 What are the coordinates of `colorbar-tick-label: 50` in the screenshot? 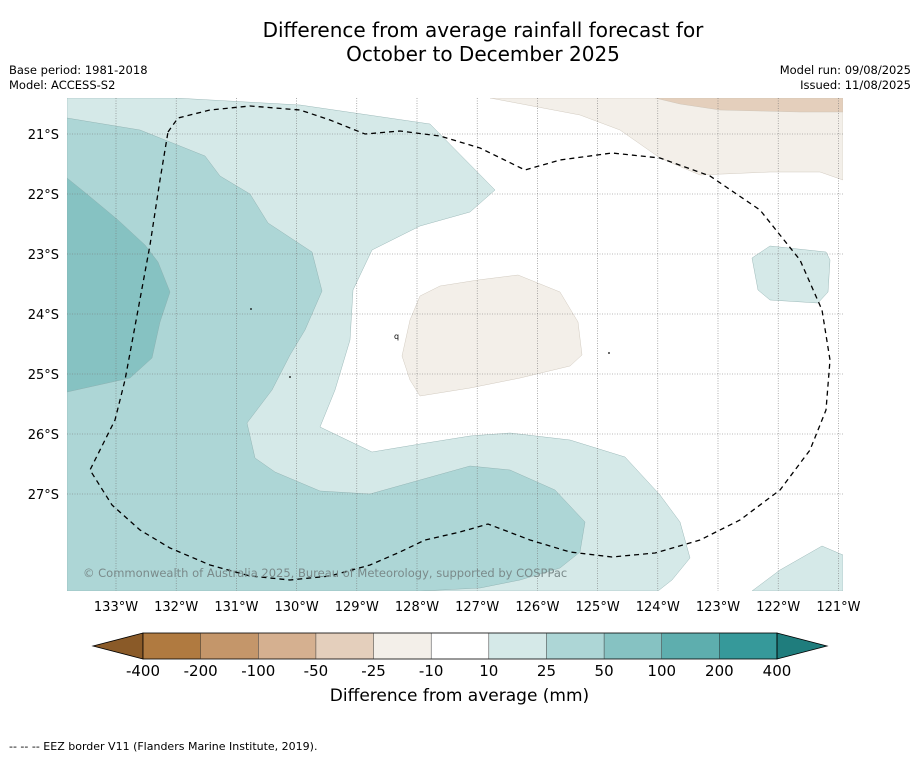 It's located at (604, 671).